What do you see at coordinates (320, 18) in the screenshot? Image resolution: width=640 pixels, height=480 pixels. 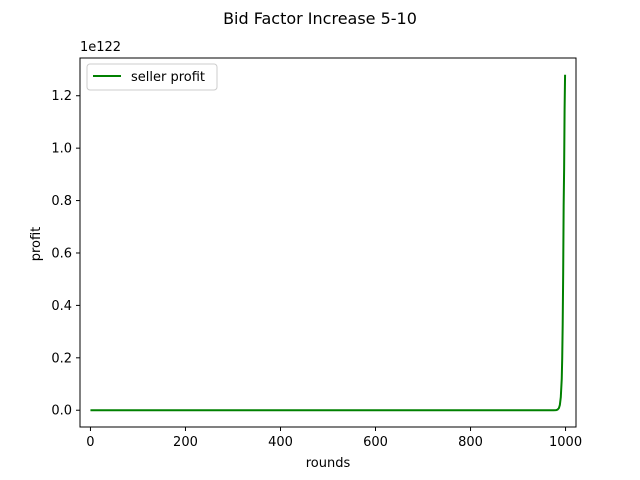 I see `chart-title: Bid Factor Increase 5-10` at bounding box center [320, 18].